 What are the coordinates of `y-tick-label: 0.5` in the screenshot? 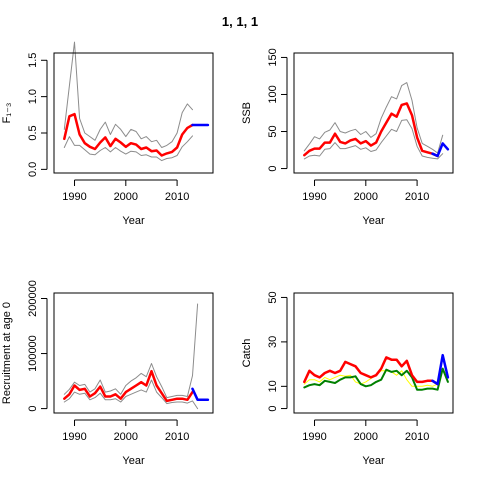 It's located at (33, 132).